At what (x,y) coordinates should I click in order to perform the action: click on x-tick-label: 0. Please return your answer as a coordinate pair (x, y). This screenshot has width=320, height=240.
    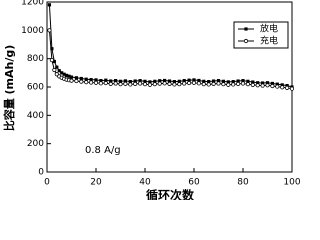
    Looking at the image, I should click on (47, 183).